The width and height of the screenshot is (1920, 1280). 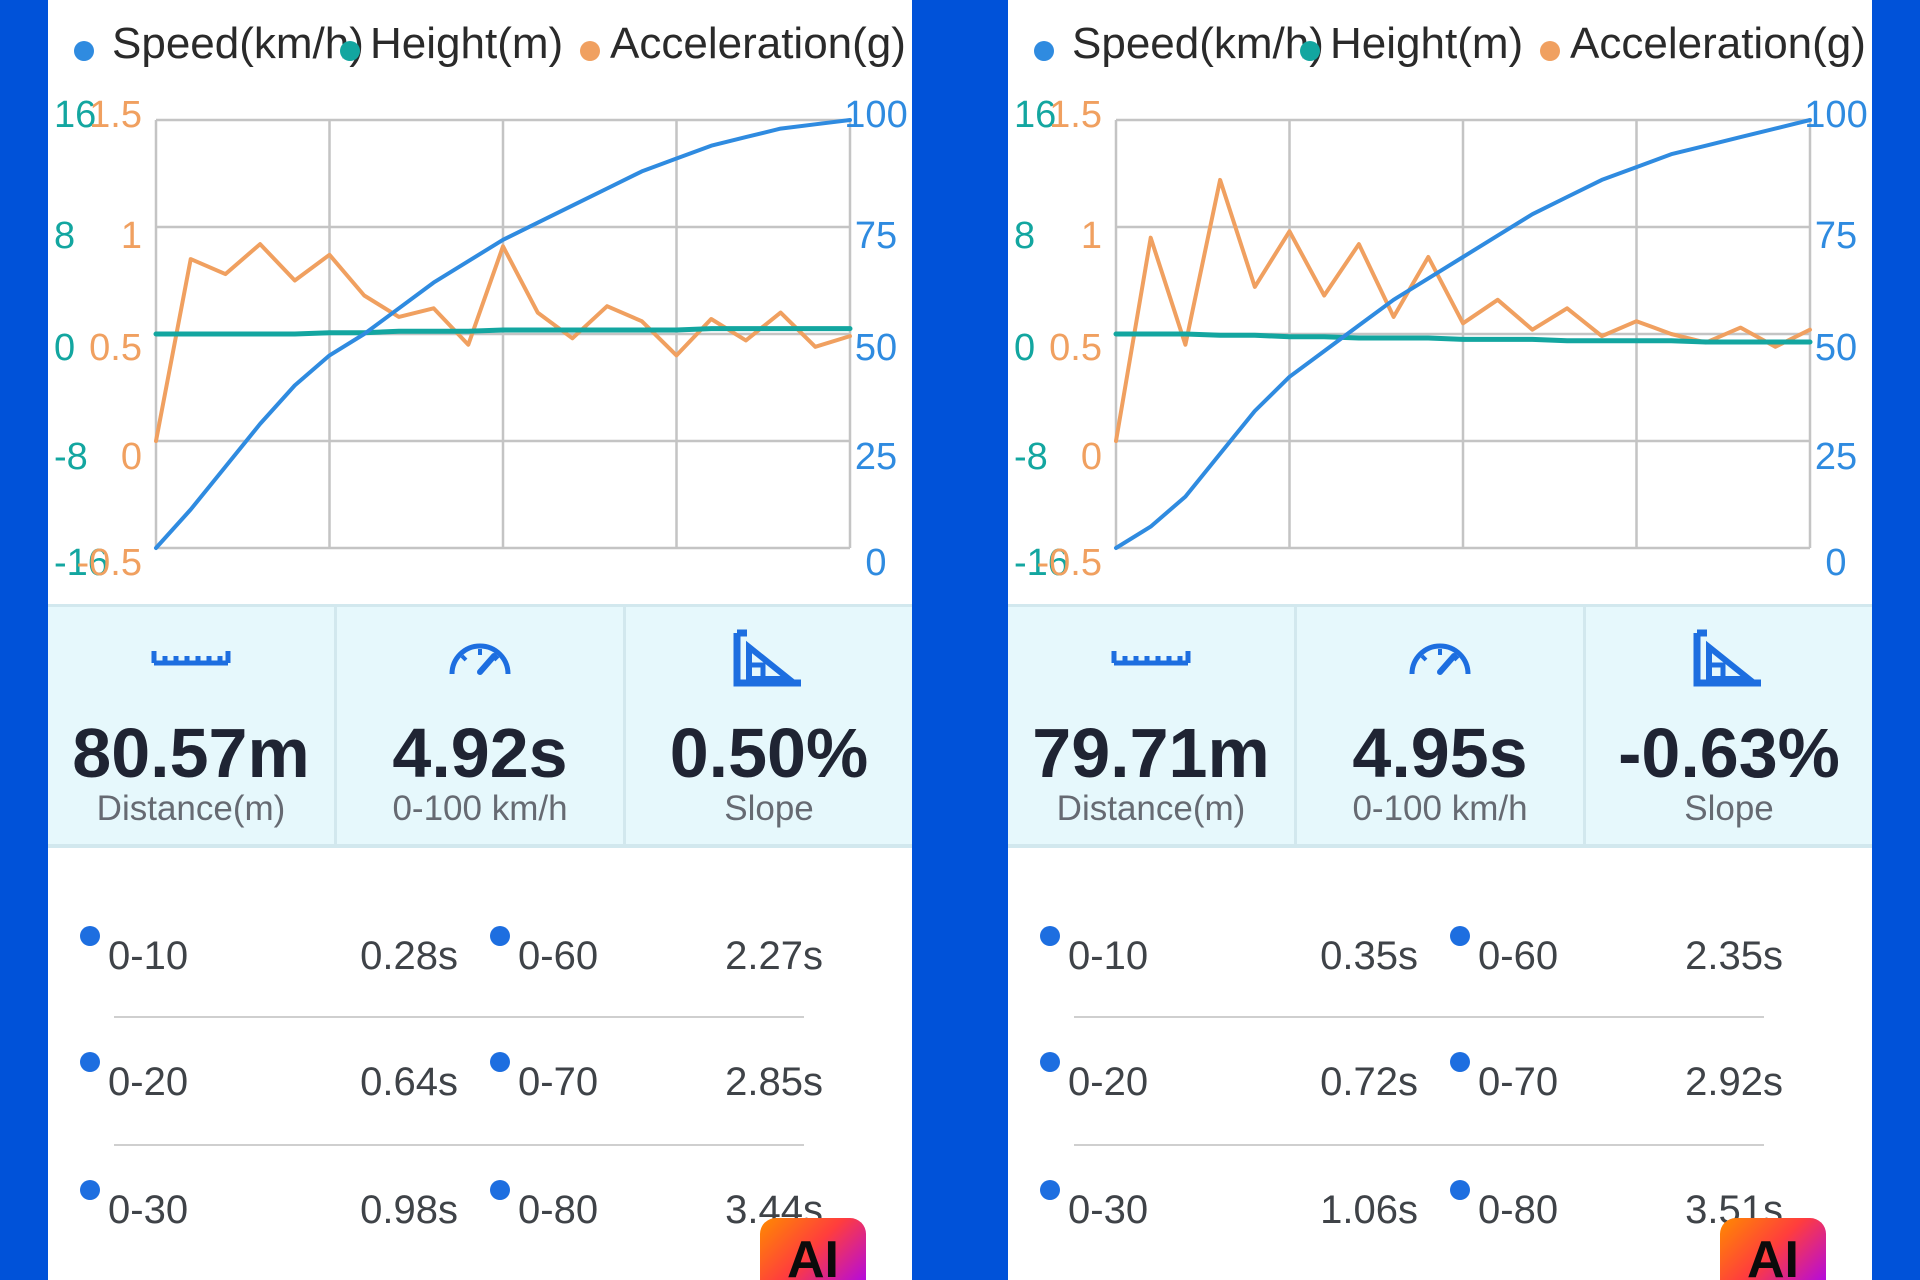 What do you see at coordinates (1369, 1210) in the screenshot?
I see `split-time: 1.06s` at bounding box center [1369, 1210].